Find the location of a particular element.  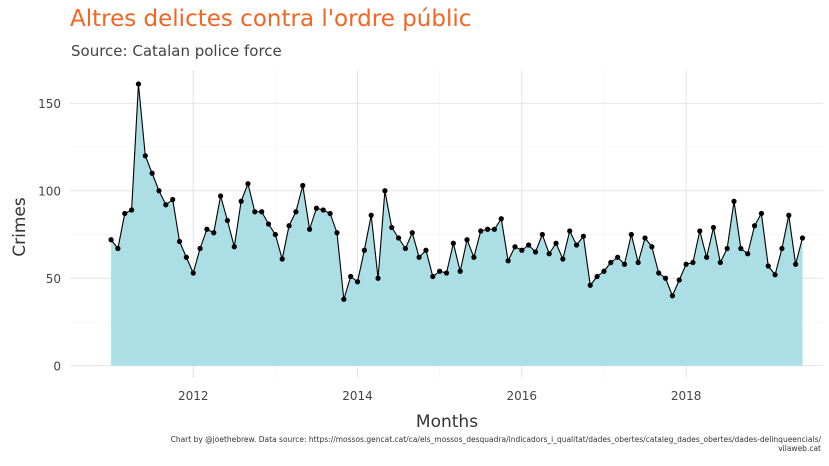

caption-site: vilaweb.cat is located at coordinates (799, 448).